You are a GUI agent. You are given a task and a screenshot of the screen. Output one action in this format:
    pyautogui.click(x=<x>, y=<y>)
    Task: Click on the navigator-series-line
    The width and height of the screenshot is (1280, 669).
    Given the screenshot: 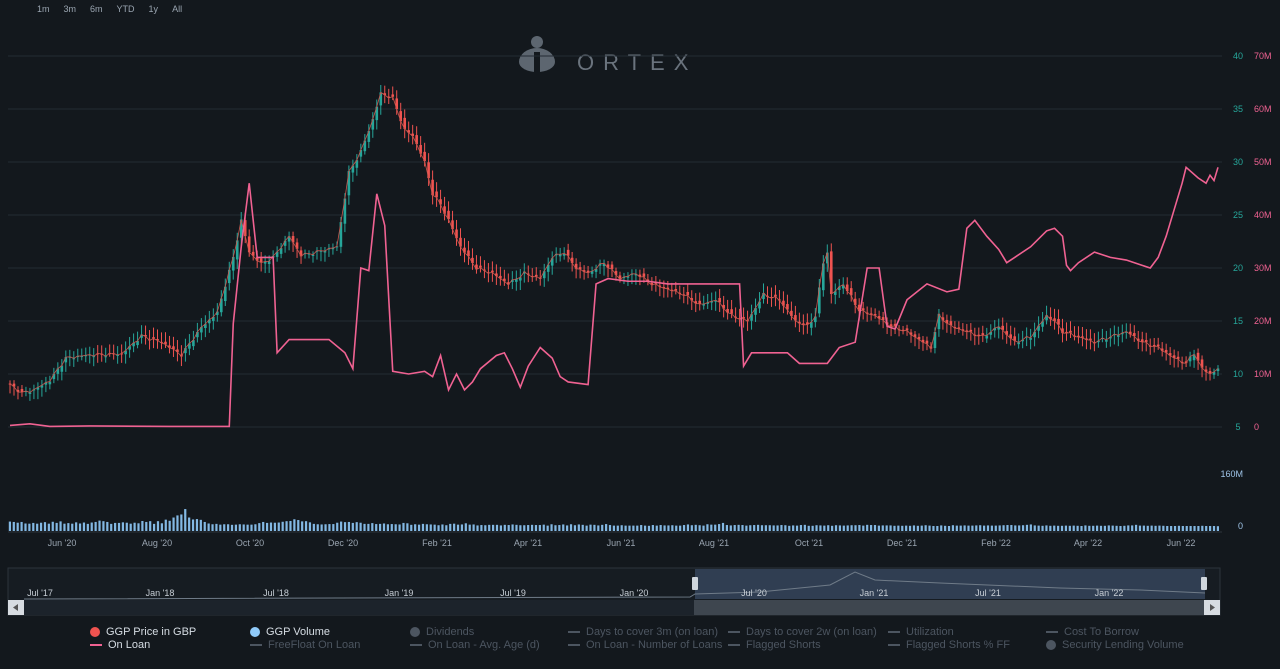 What is the action you would take?
    pyautogui.click(x=614, y=585)
    